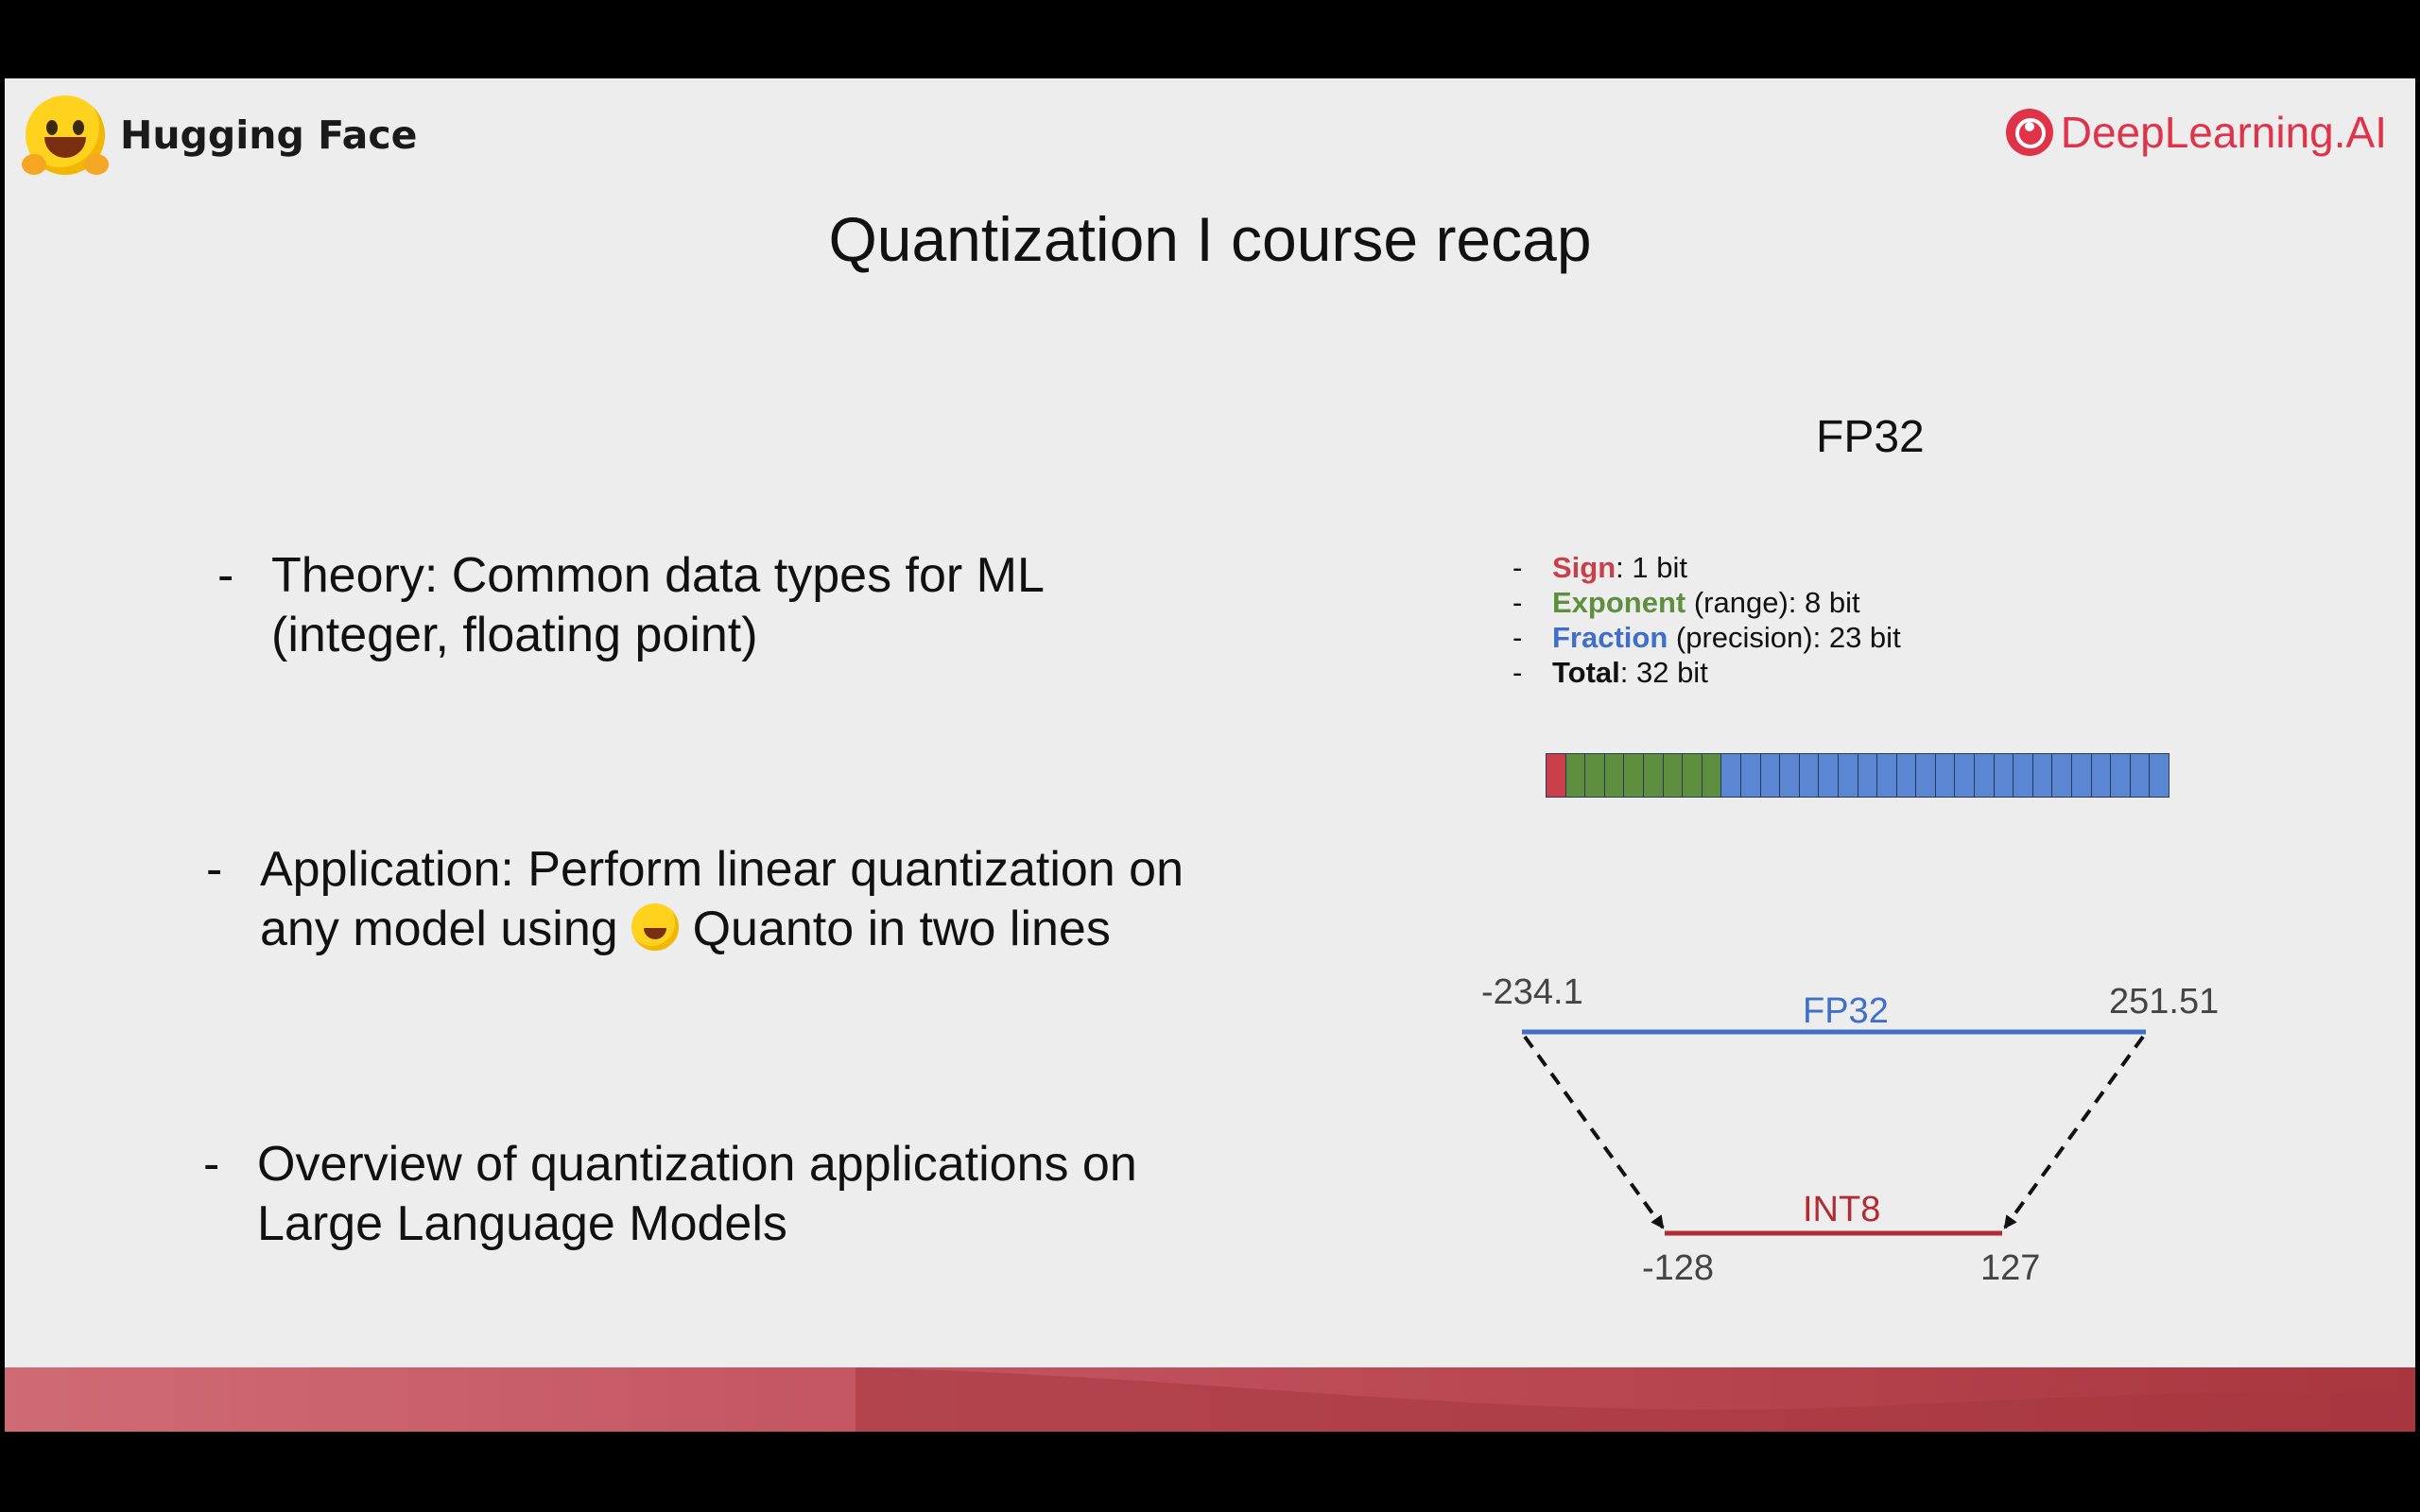  I want to click on int8-range-label: INT8, so click(1842, 1209).